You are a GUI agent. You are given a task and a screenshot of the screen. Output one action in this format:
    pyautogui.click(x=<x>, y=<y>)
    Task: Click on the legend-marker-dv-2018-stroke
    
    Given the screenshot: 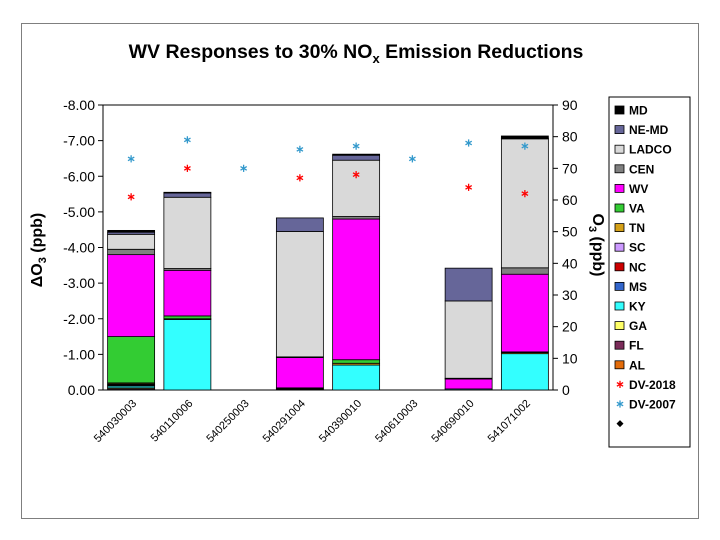 What is the action you would take?
    pyautogui.click(x=620, y=384)
    